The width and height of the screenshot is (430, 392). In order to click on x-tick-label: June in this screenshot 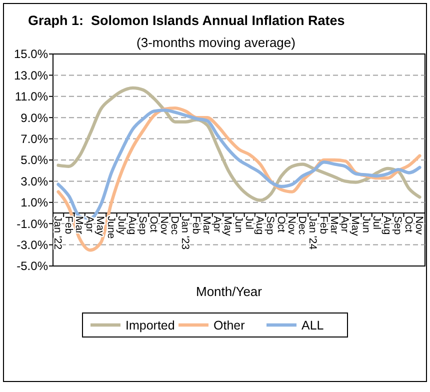, I will do `click(110, 227)`.